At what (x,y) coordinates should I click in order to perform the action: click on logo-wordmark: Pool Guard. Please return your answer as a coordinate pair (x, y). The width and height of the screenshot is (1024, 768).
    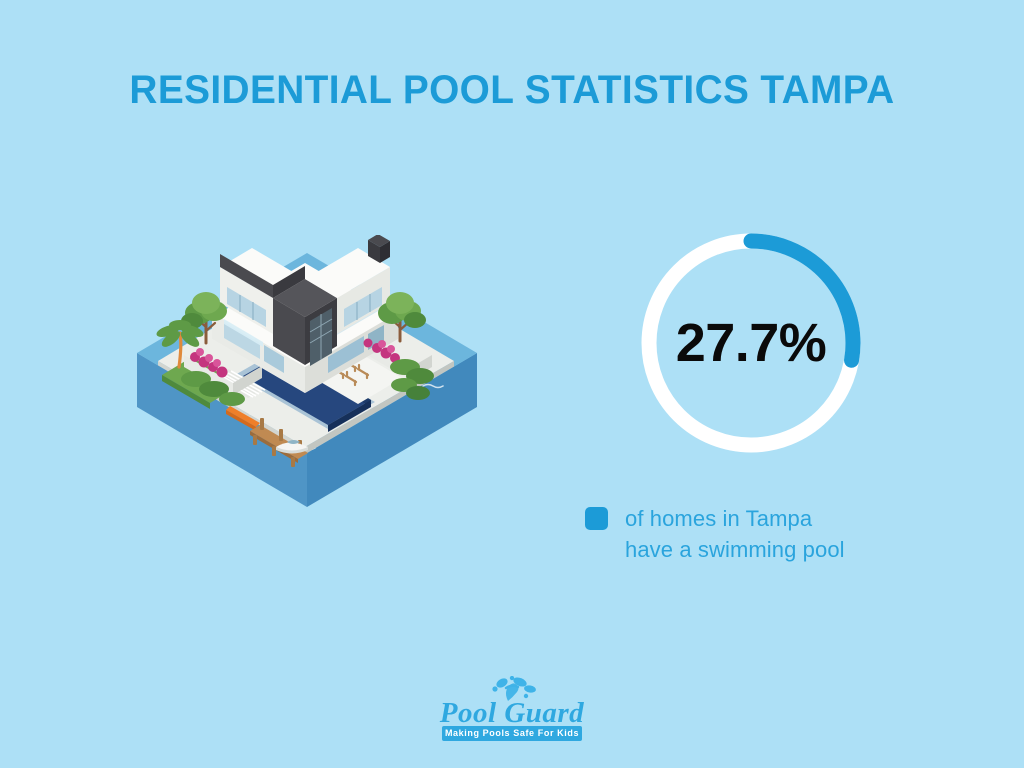
    Looking at the image, I should click on (512, 713).